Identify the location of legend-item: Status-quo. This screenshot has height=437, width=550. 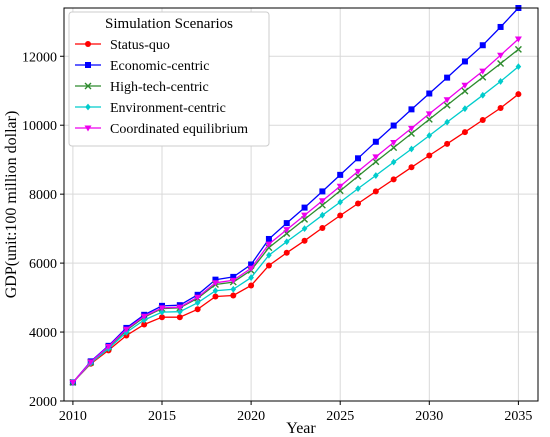
(122, 45).